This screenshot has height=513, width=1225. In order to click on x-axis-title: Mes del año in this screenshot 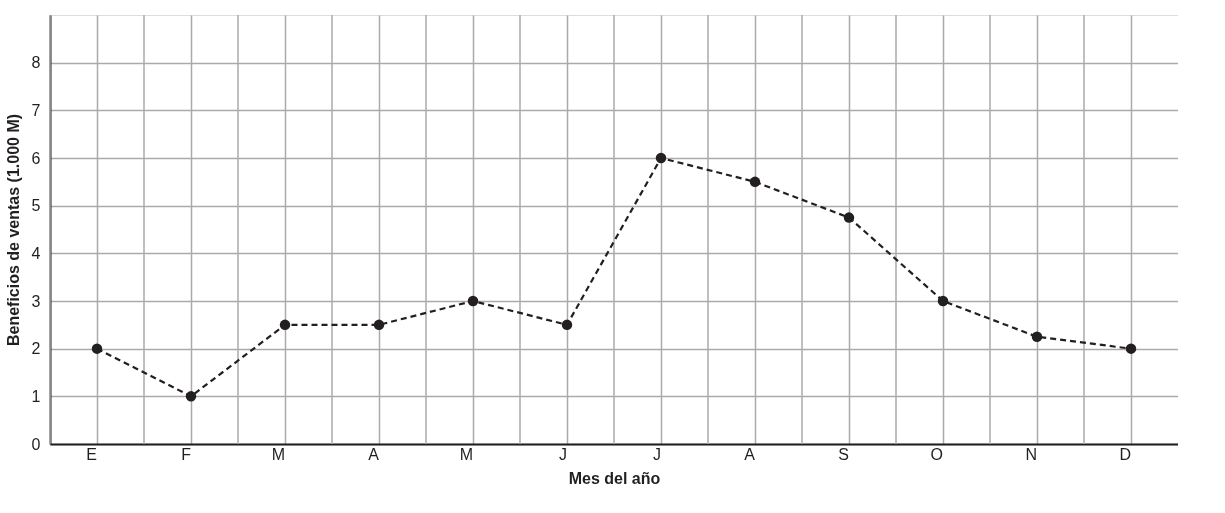, I will do `click(614, 478)`.